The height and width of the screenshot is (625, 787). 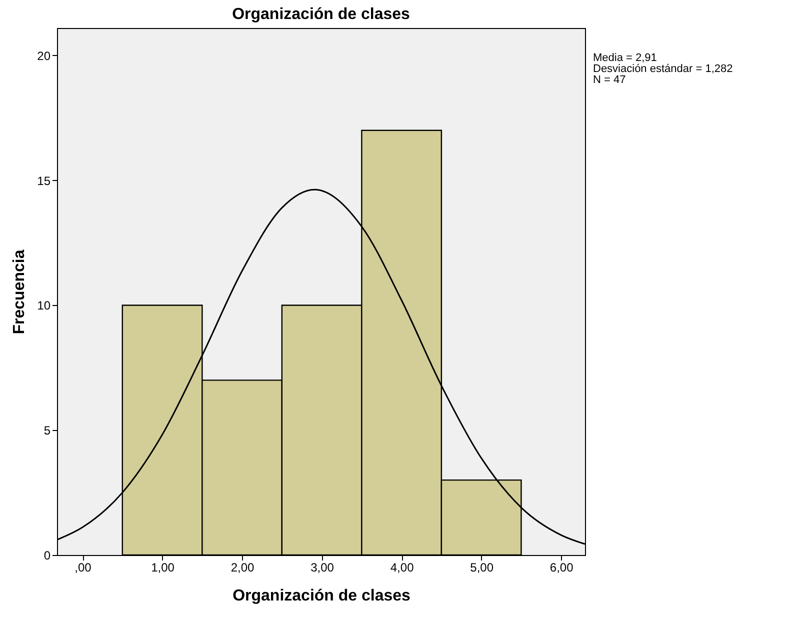 I want to click on x-axis-title: Organización de clases, so click(x=321, y=596).